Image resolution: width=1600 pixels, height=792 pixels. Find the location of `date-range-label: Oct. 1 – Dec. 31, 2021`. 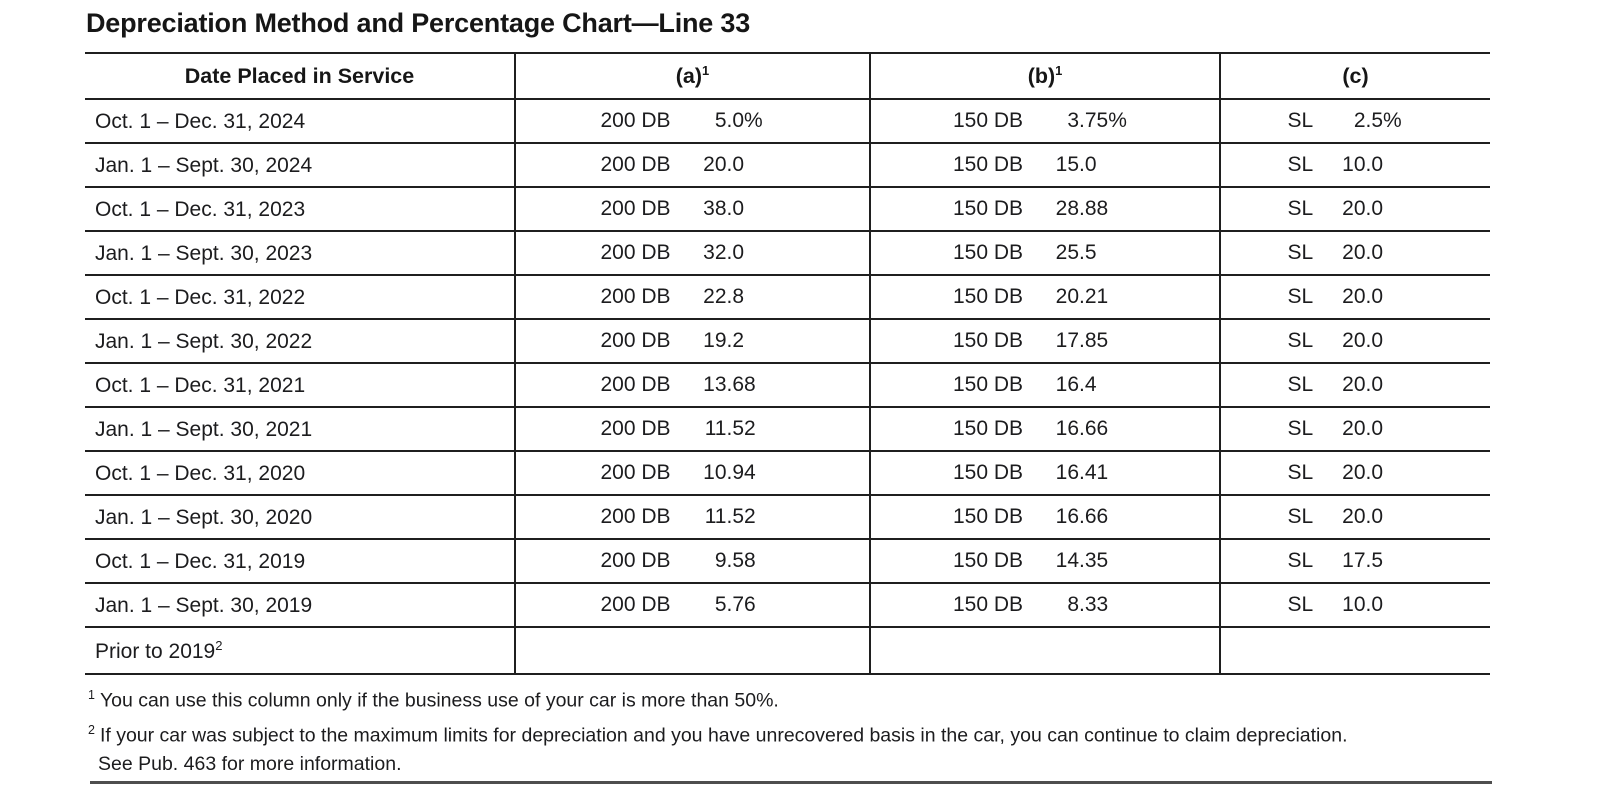

date-range-label: Oct. 1 – Dec. 31, 2021 is located at coordinates (200, 385).